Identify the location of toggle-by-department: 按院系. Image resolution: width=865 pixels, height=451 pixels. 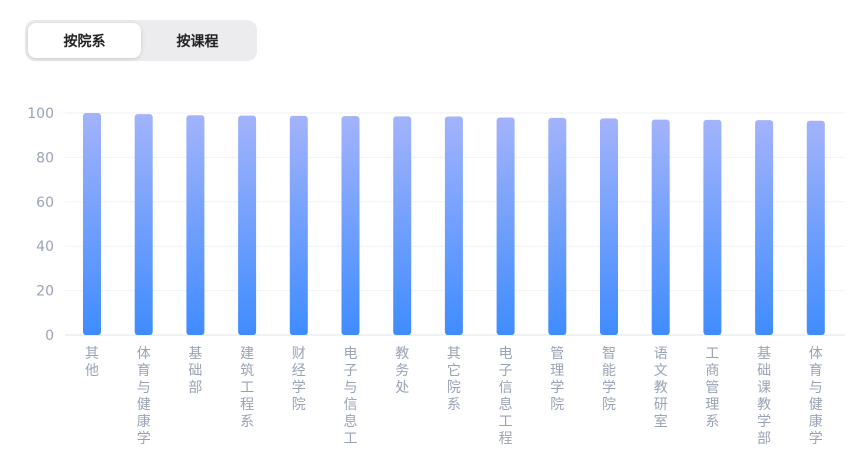
(84, 40).